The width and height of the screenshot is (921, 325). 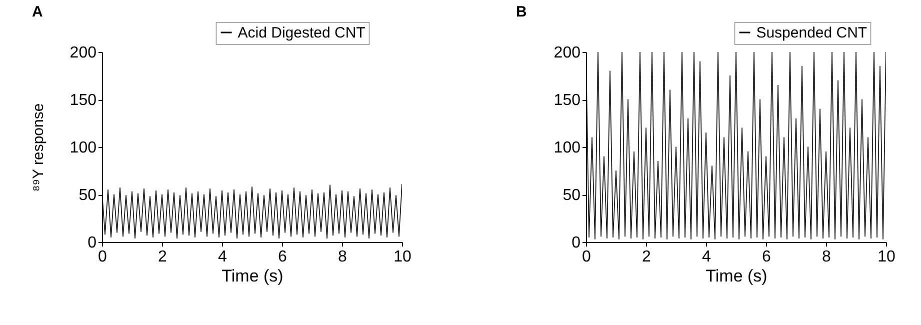 I want to click on legend-label: Acid Digested CNT, so click(x=302, y=33).